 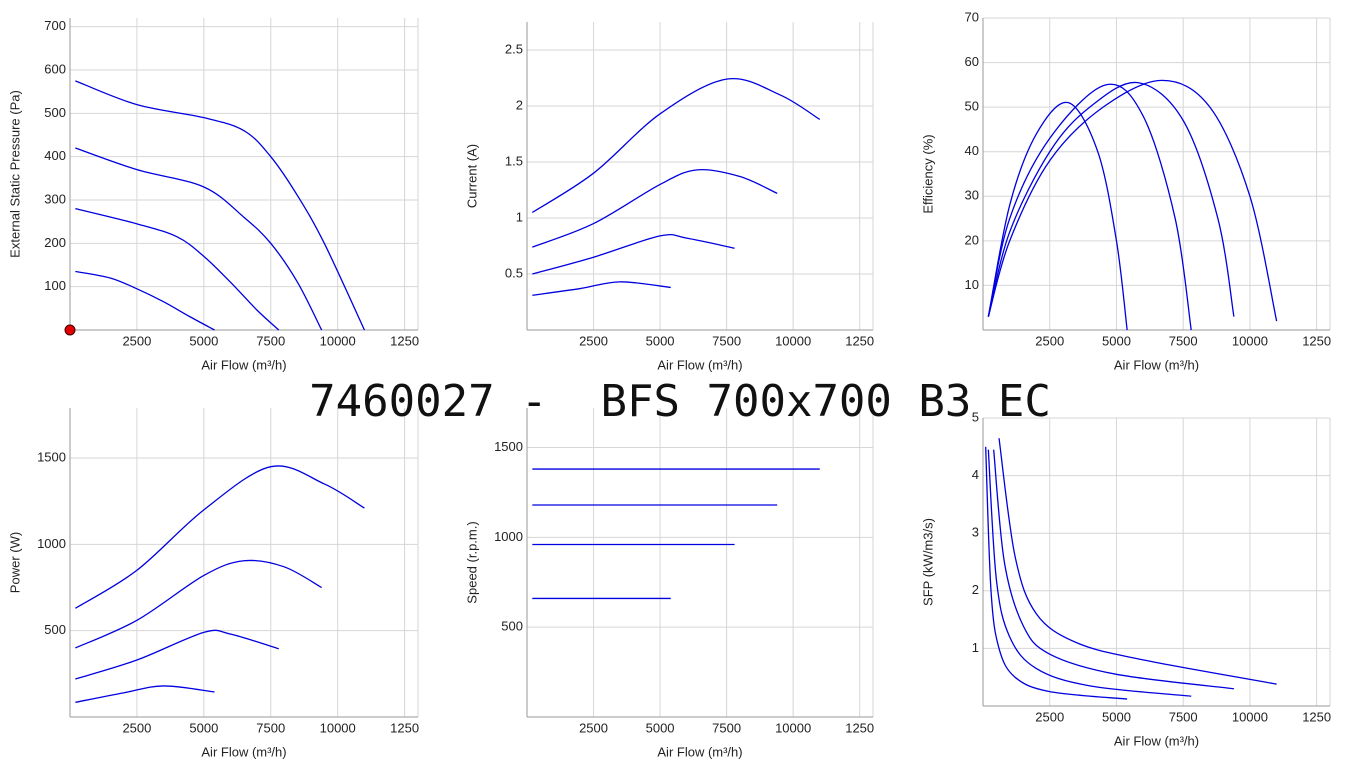 What do you see at coordinates (514, 160) in the screenshot?
I see `y-tick-label: 1.5` at bounding box center [514, 160].